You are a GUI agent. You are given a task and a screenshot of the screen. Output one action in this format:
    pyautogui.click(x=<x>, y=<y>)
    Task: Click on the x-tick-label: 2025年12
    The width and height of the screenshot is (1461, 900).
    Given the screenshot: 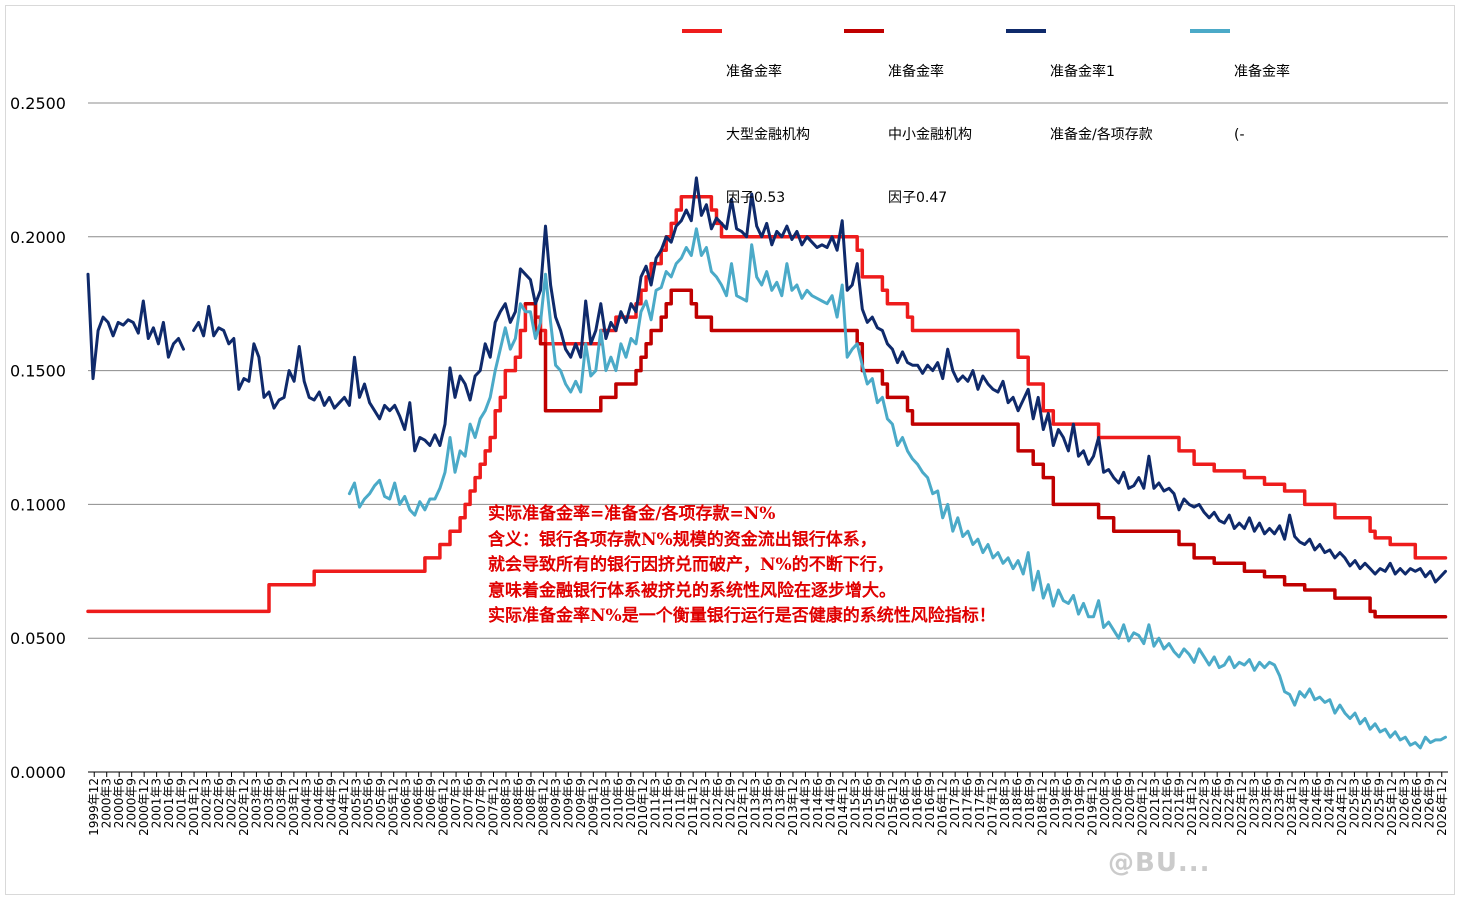 What is the action you would take?
    pyautogui.click(x=1392, y=807)
    